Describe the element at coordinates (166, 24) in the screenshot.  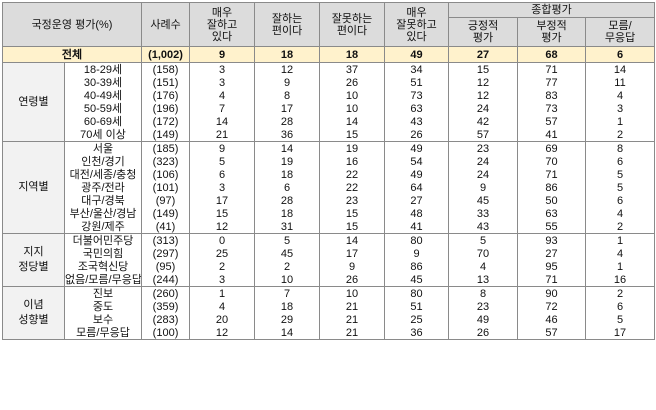
I see `header-sample-size: 사례수` at that location.